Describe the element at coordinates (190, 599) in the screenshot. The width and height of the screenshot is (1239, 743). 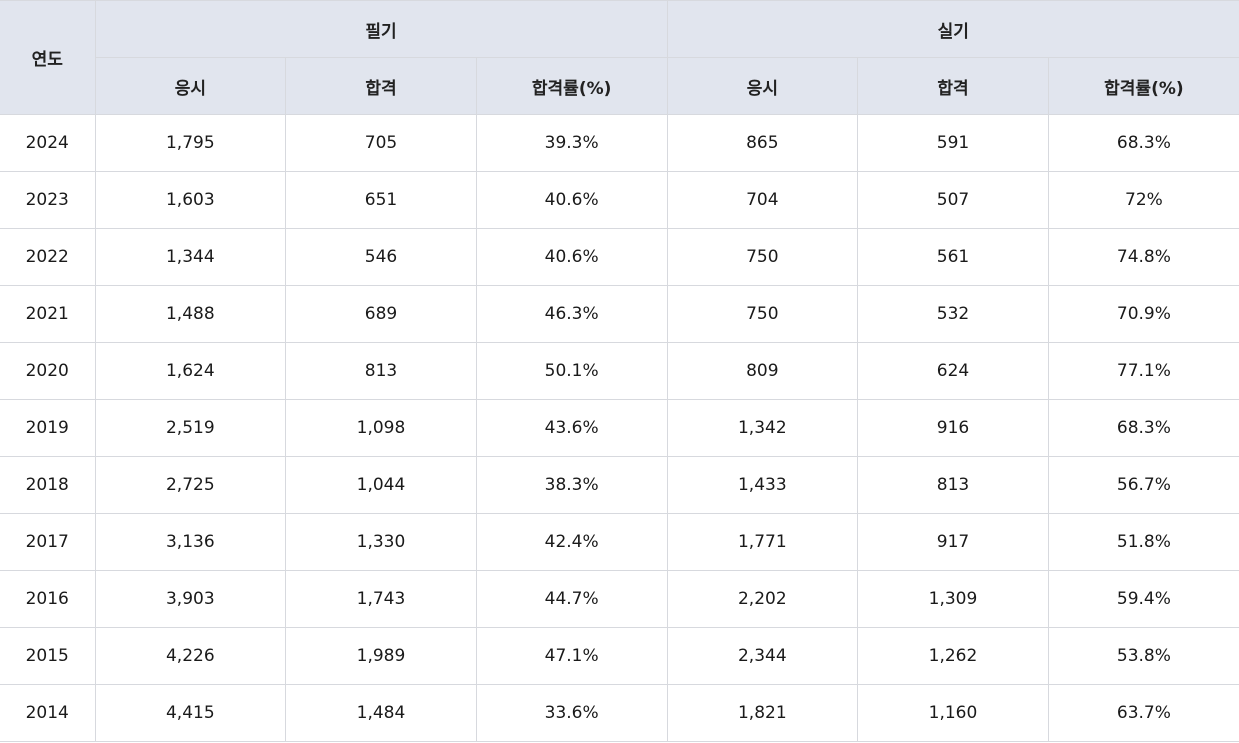
I see `written-applicants-cell: 3,903` at that location.